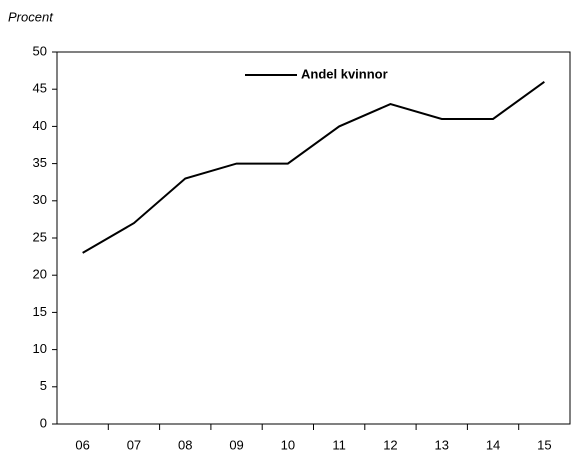 Image resolution: width=577 pixels, height=456 pixels. I want to click on y-tick-label: 45, so click(40, 88).